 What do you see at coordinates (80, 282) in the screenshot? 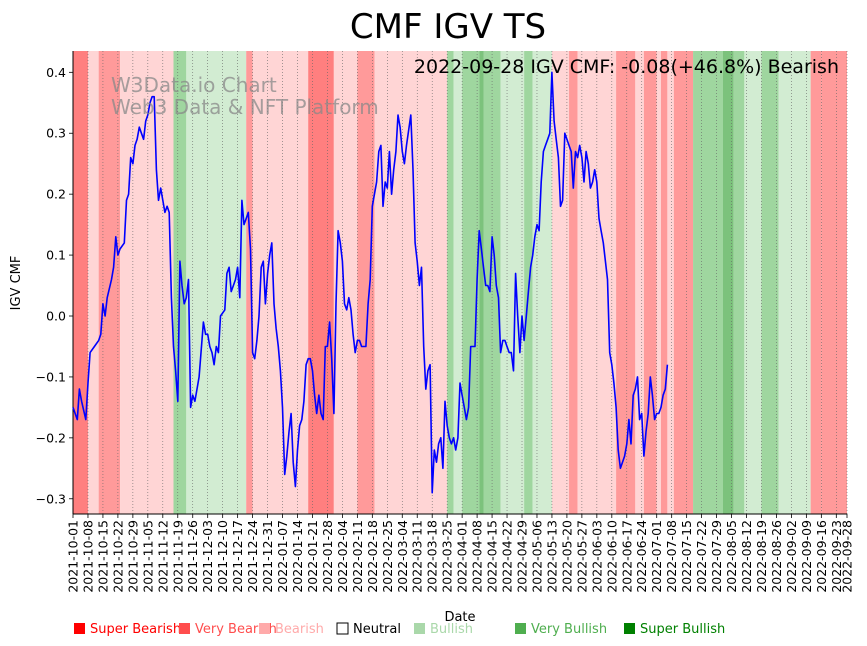
I see `regime-band-super_bearish` at bounding box center [80, 282].